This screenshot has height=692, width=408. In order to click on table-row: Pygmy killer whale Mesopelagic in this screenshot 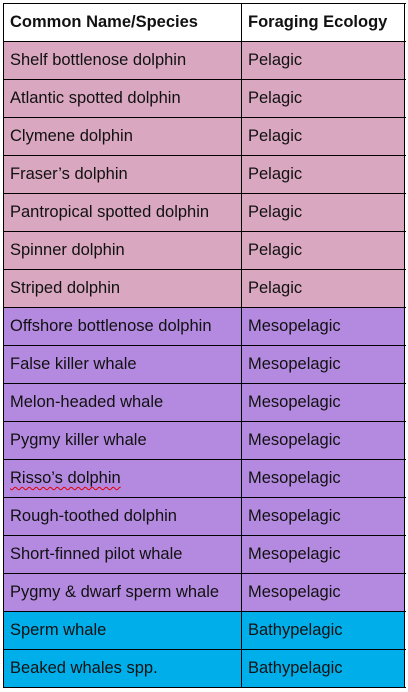, I will do `click(205, 441)`.